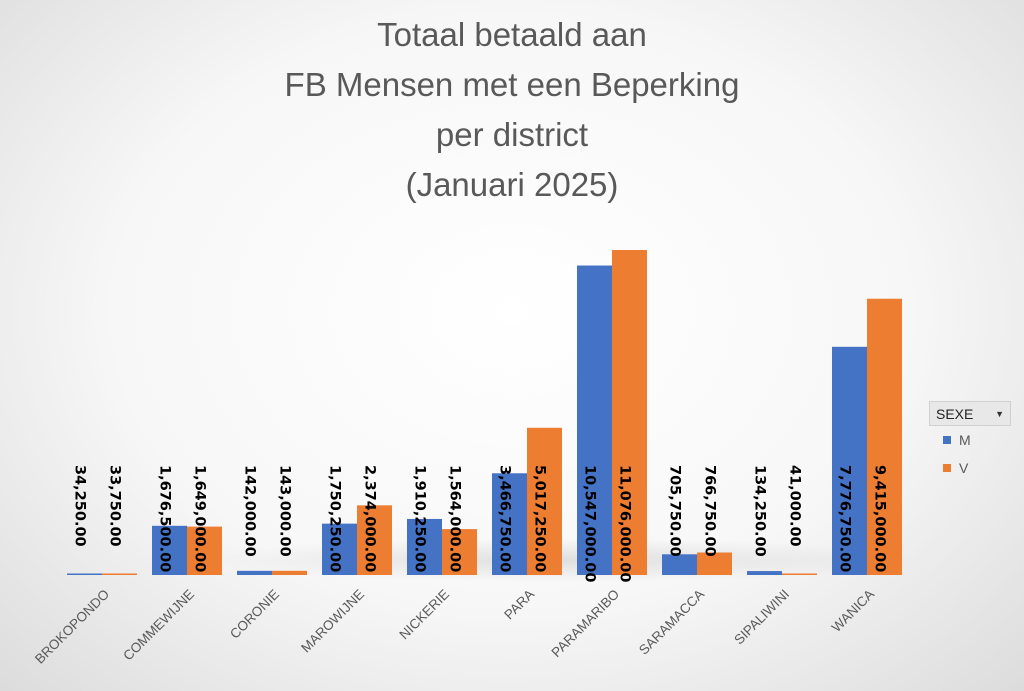 The width and height of the screenshot is (1024, 691). Describe the element at coordinates (965, 440) in the screenshot. I see `legend-label-m: M` at that location.